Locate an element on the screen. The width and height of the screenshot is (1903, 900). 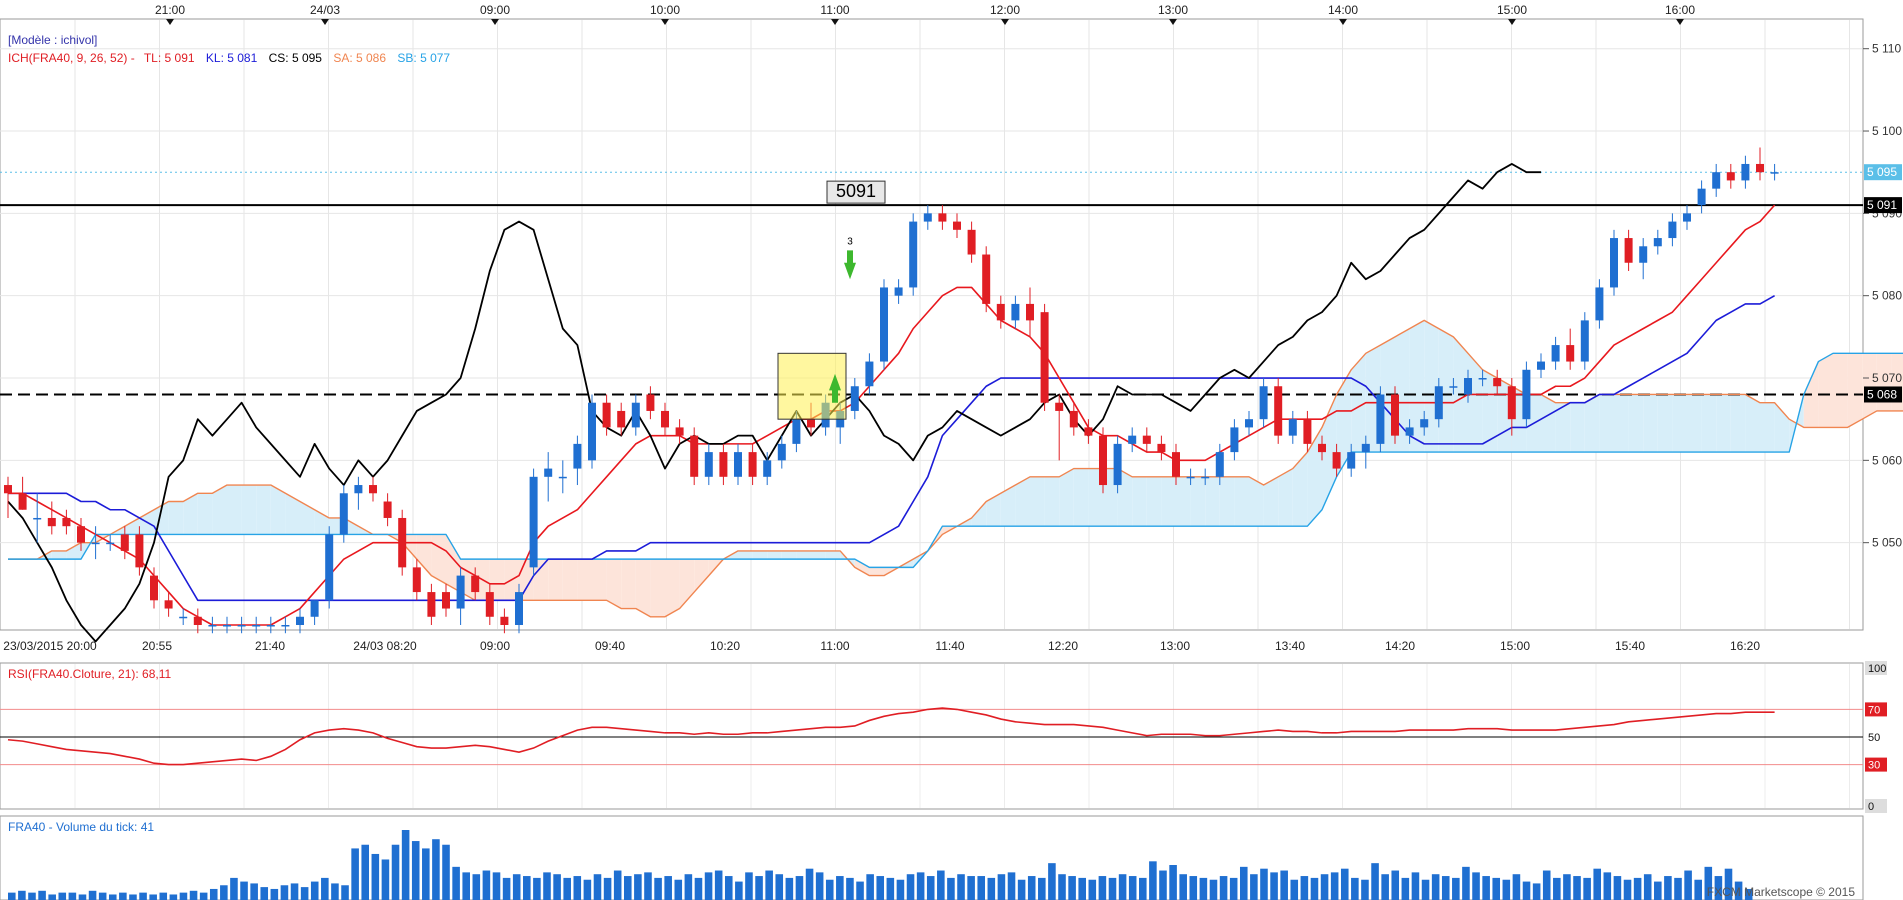
price-tick-label-3: 5 080 is located at coordinates (1887, 296).